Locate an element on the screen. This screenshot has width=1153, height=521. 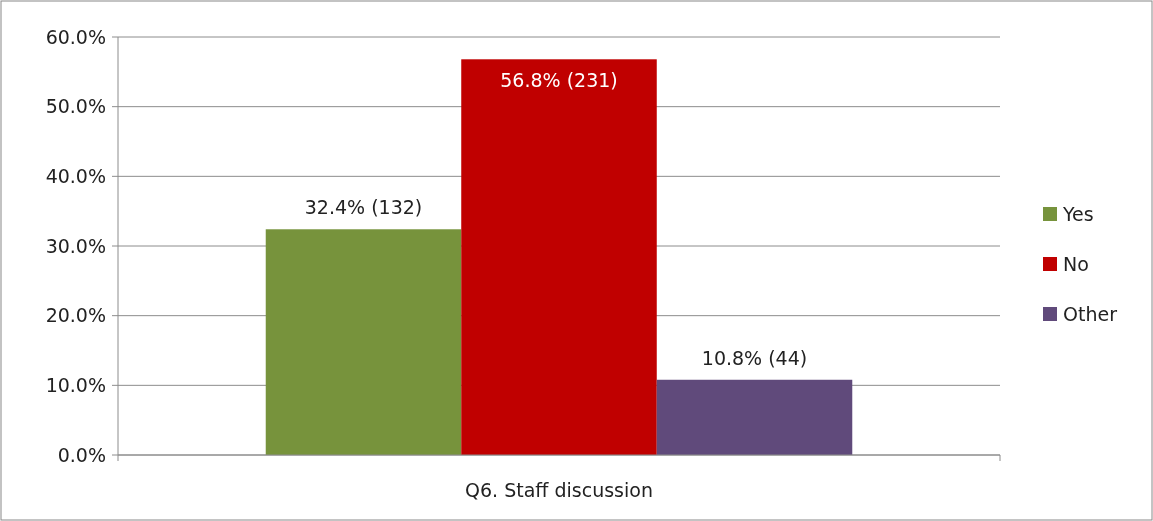
legend-label: Other is located at coordinates (1090, 313).